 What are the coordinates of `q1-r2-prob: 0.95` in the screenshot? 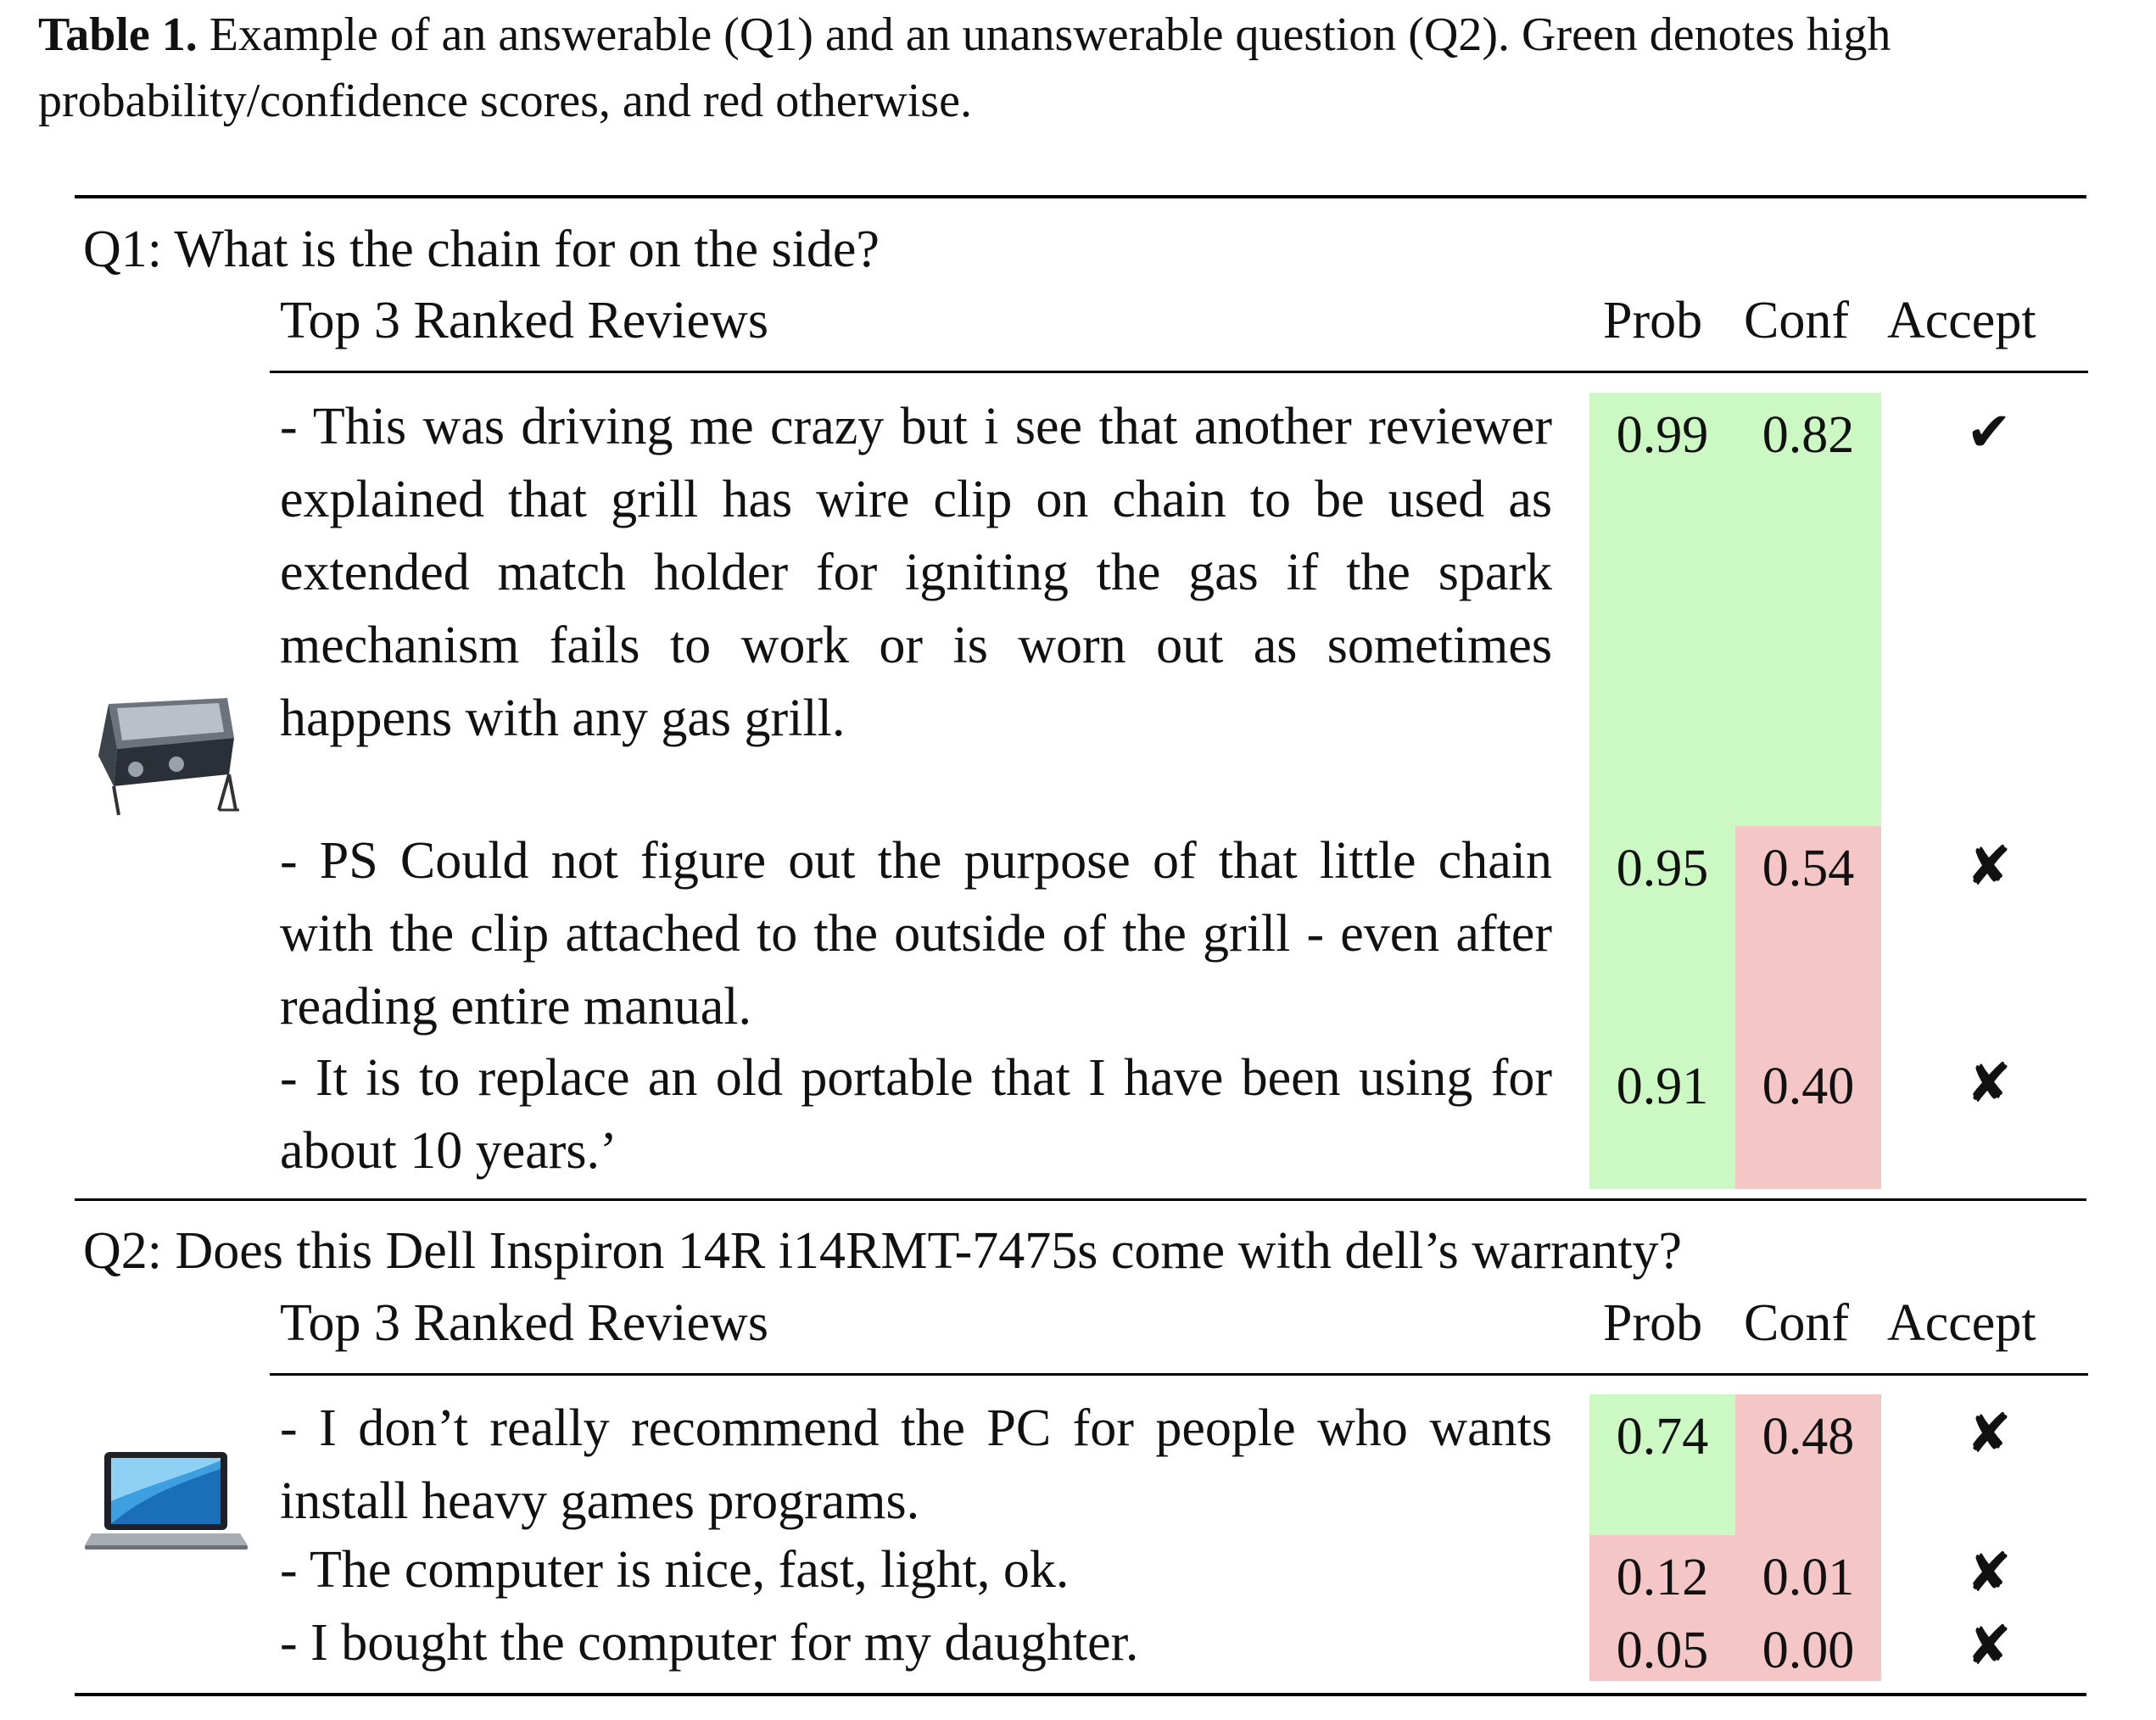 It's located at (1662, 868).